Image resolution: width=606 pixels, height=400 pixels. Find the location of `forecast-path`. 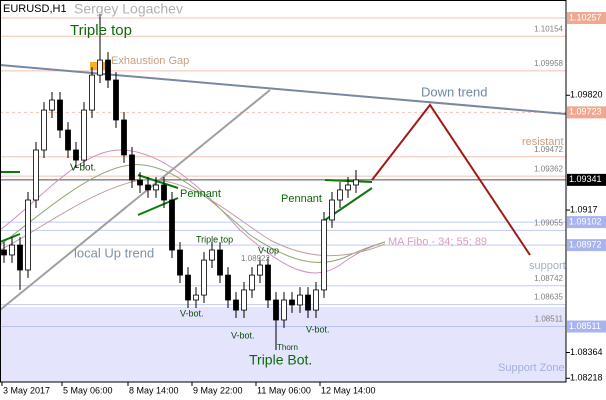

forecast-path is located at coordinates (451, 179).